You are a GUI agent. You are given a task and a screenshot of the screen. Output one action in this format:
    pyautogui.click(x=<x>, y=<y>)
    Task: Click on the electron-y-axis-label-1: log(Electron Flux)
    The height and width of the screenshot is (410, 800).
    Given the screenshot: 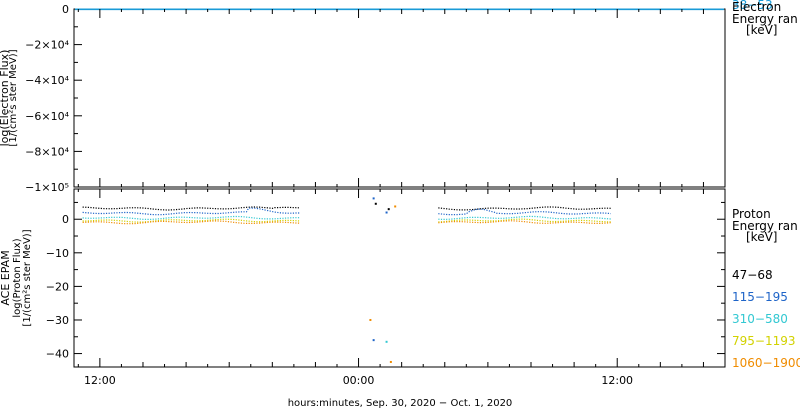 What is the action you would take?
    pyautogui.click(x=5, y=98)
    